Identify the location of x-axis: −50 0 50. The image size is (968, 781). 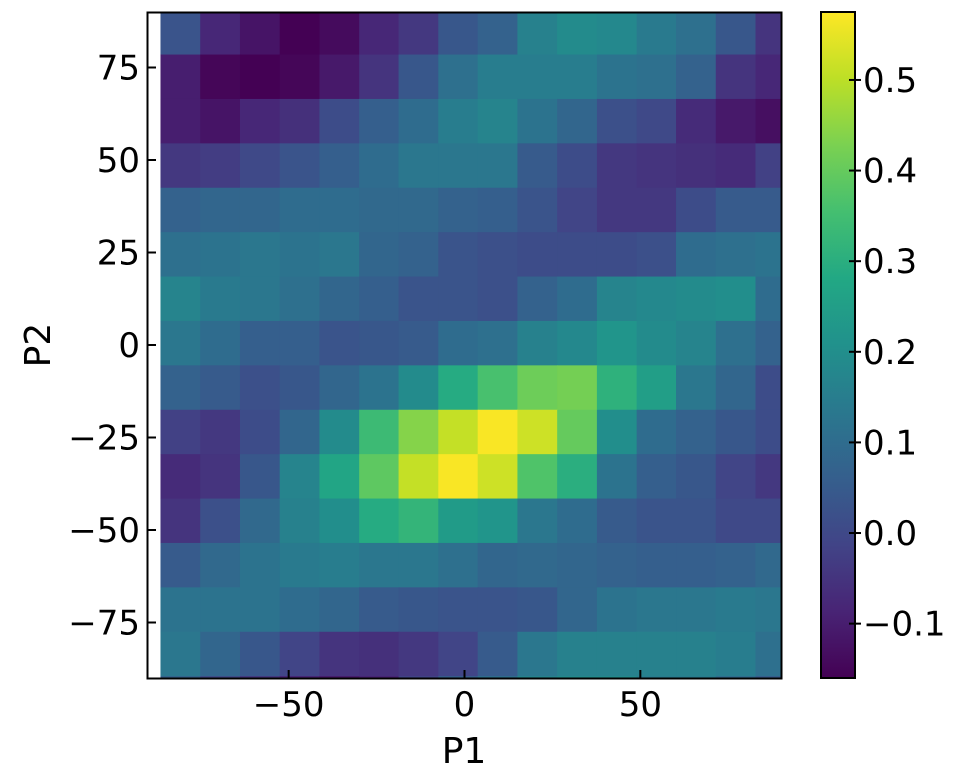
(457, 697).